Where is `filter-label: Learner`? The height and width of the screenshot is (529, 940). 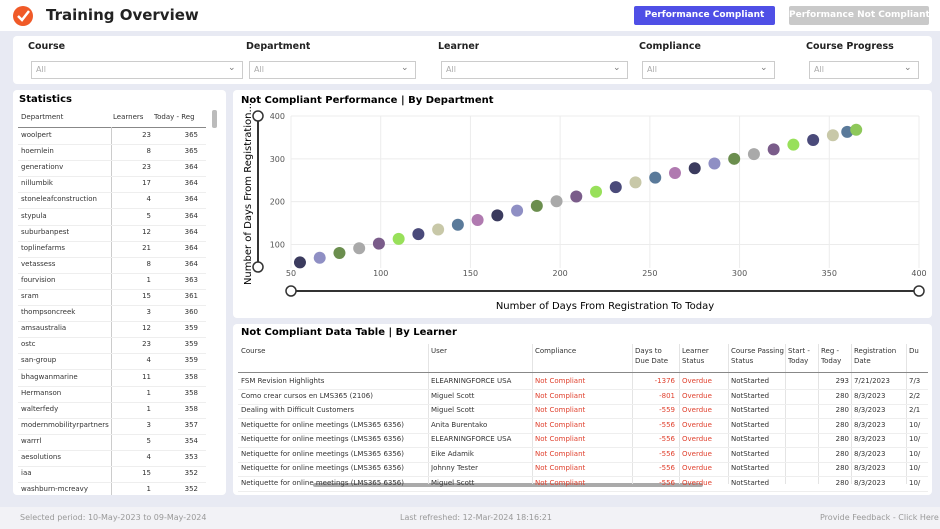
filter-label: Learner is located at coordinates (459, 46).